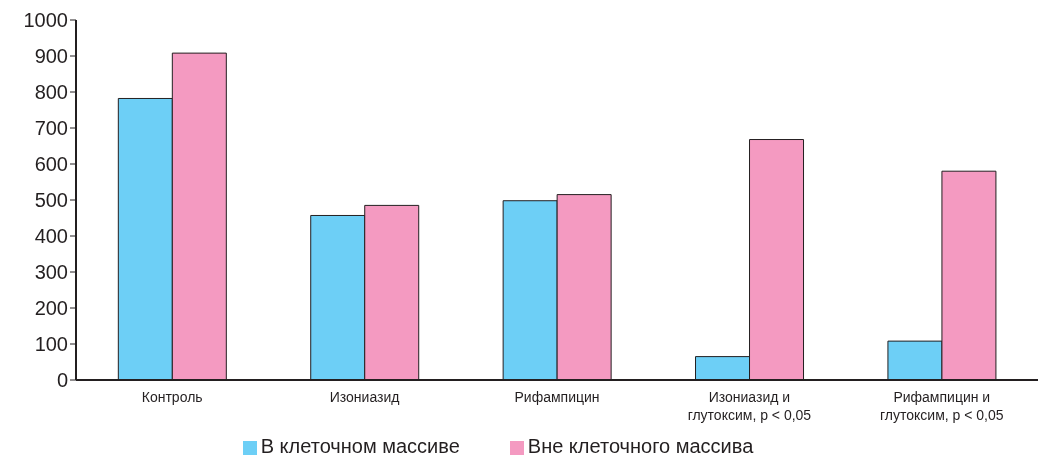 The image size is (1054, 471). Describe the element at coordinates (364, 397) in the screenshot. I see `x-tick-label: Изониазид` at that location.